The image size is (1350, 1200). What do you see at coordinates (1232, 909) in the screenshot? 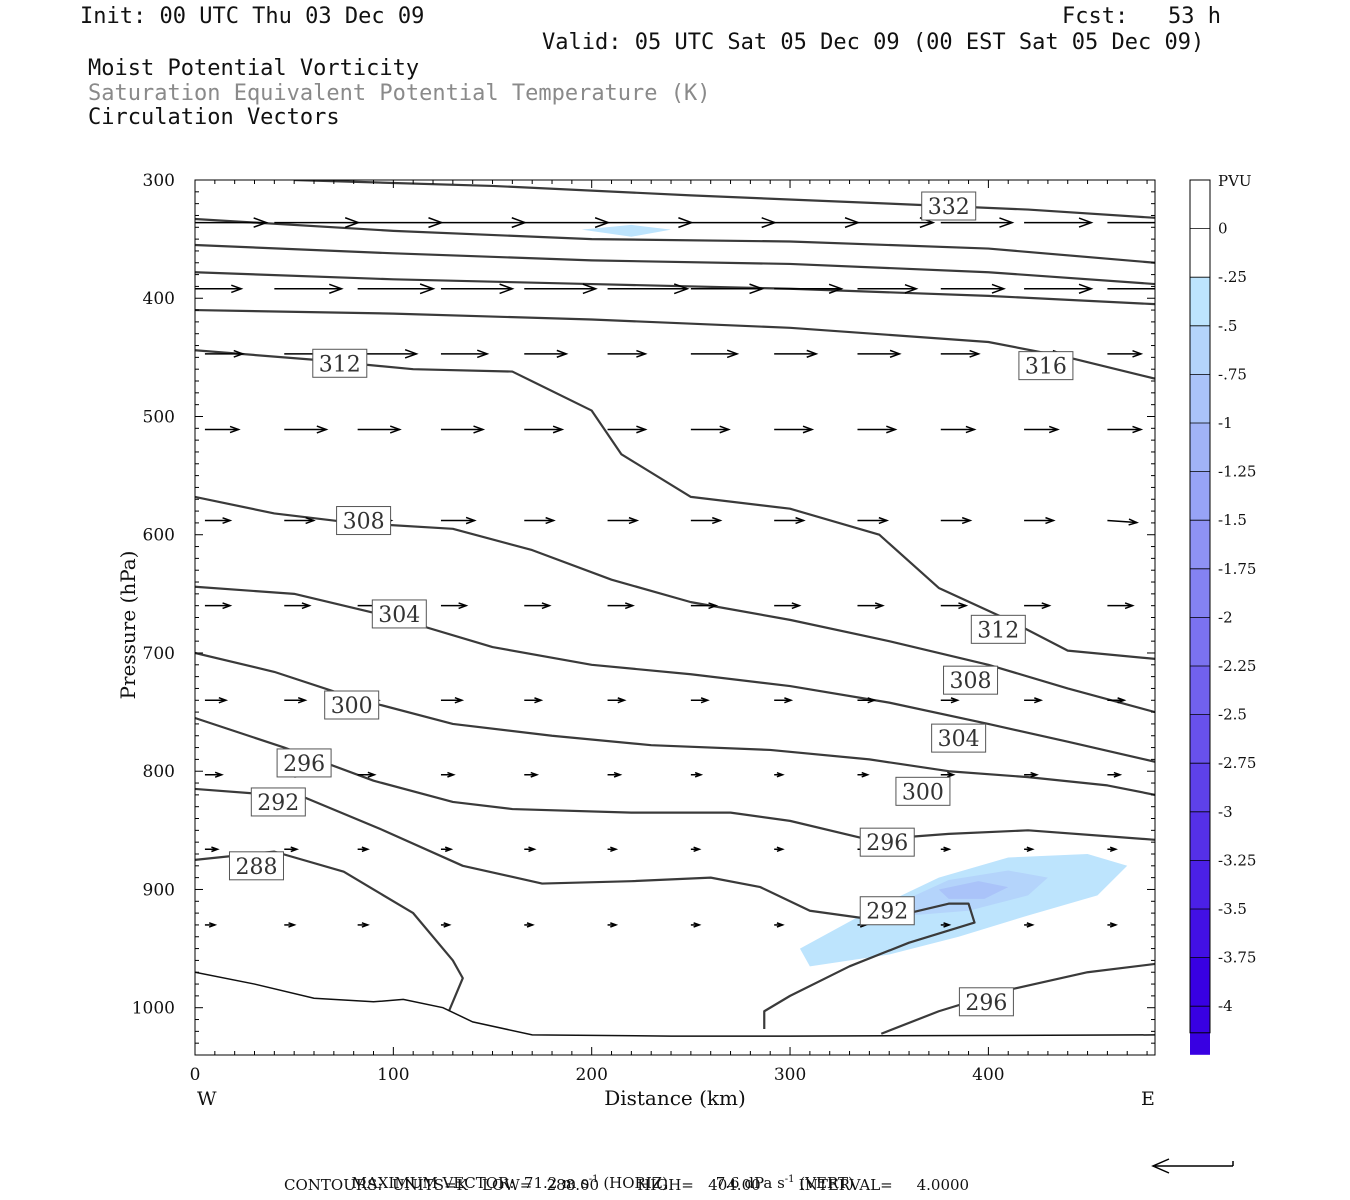
I see `colorbar-label-14: -3.5` at bounding box center [1232, 909].